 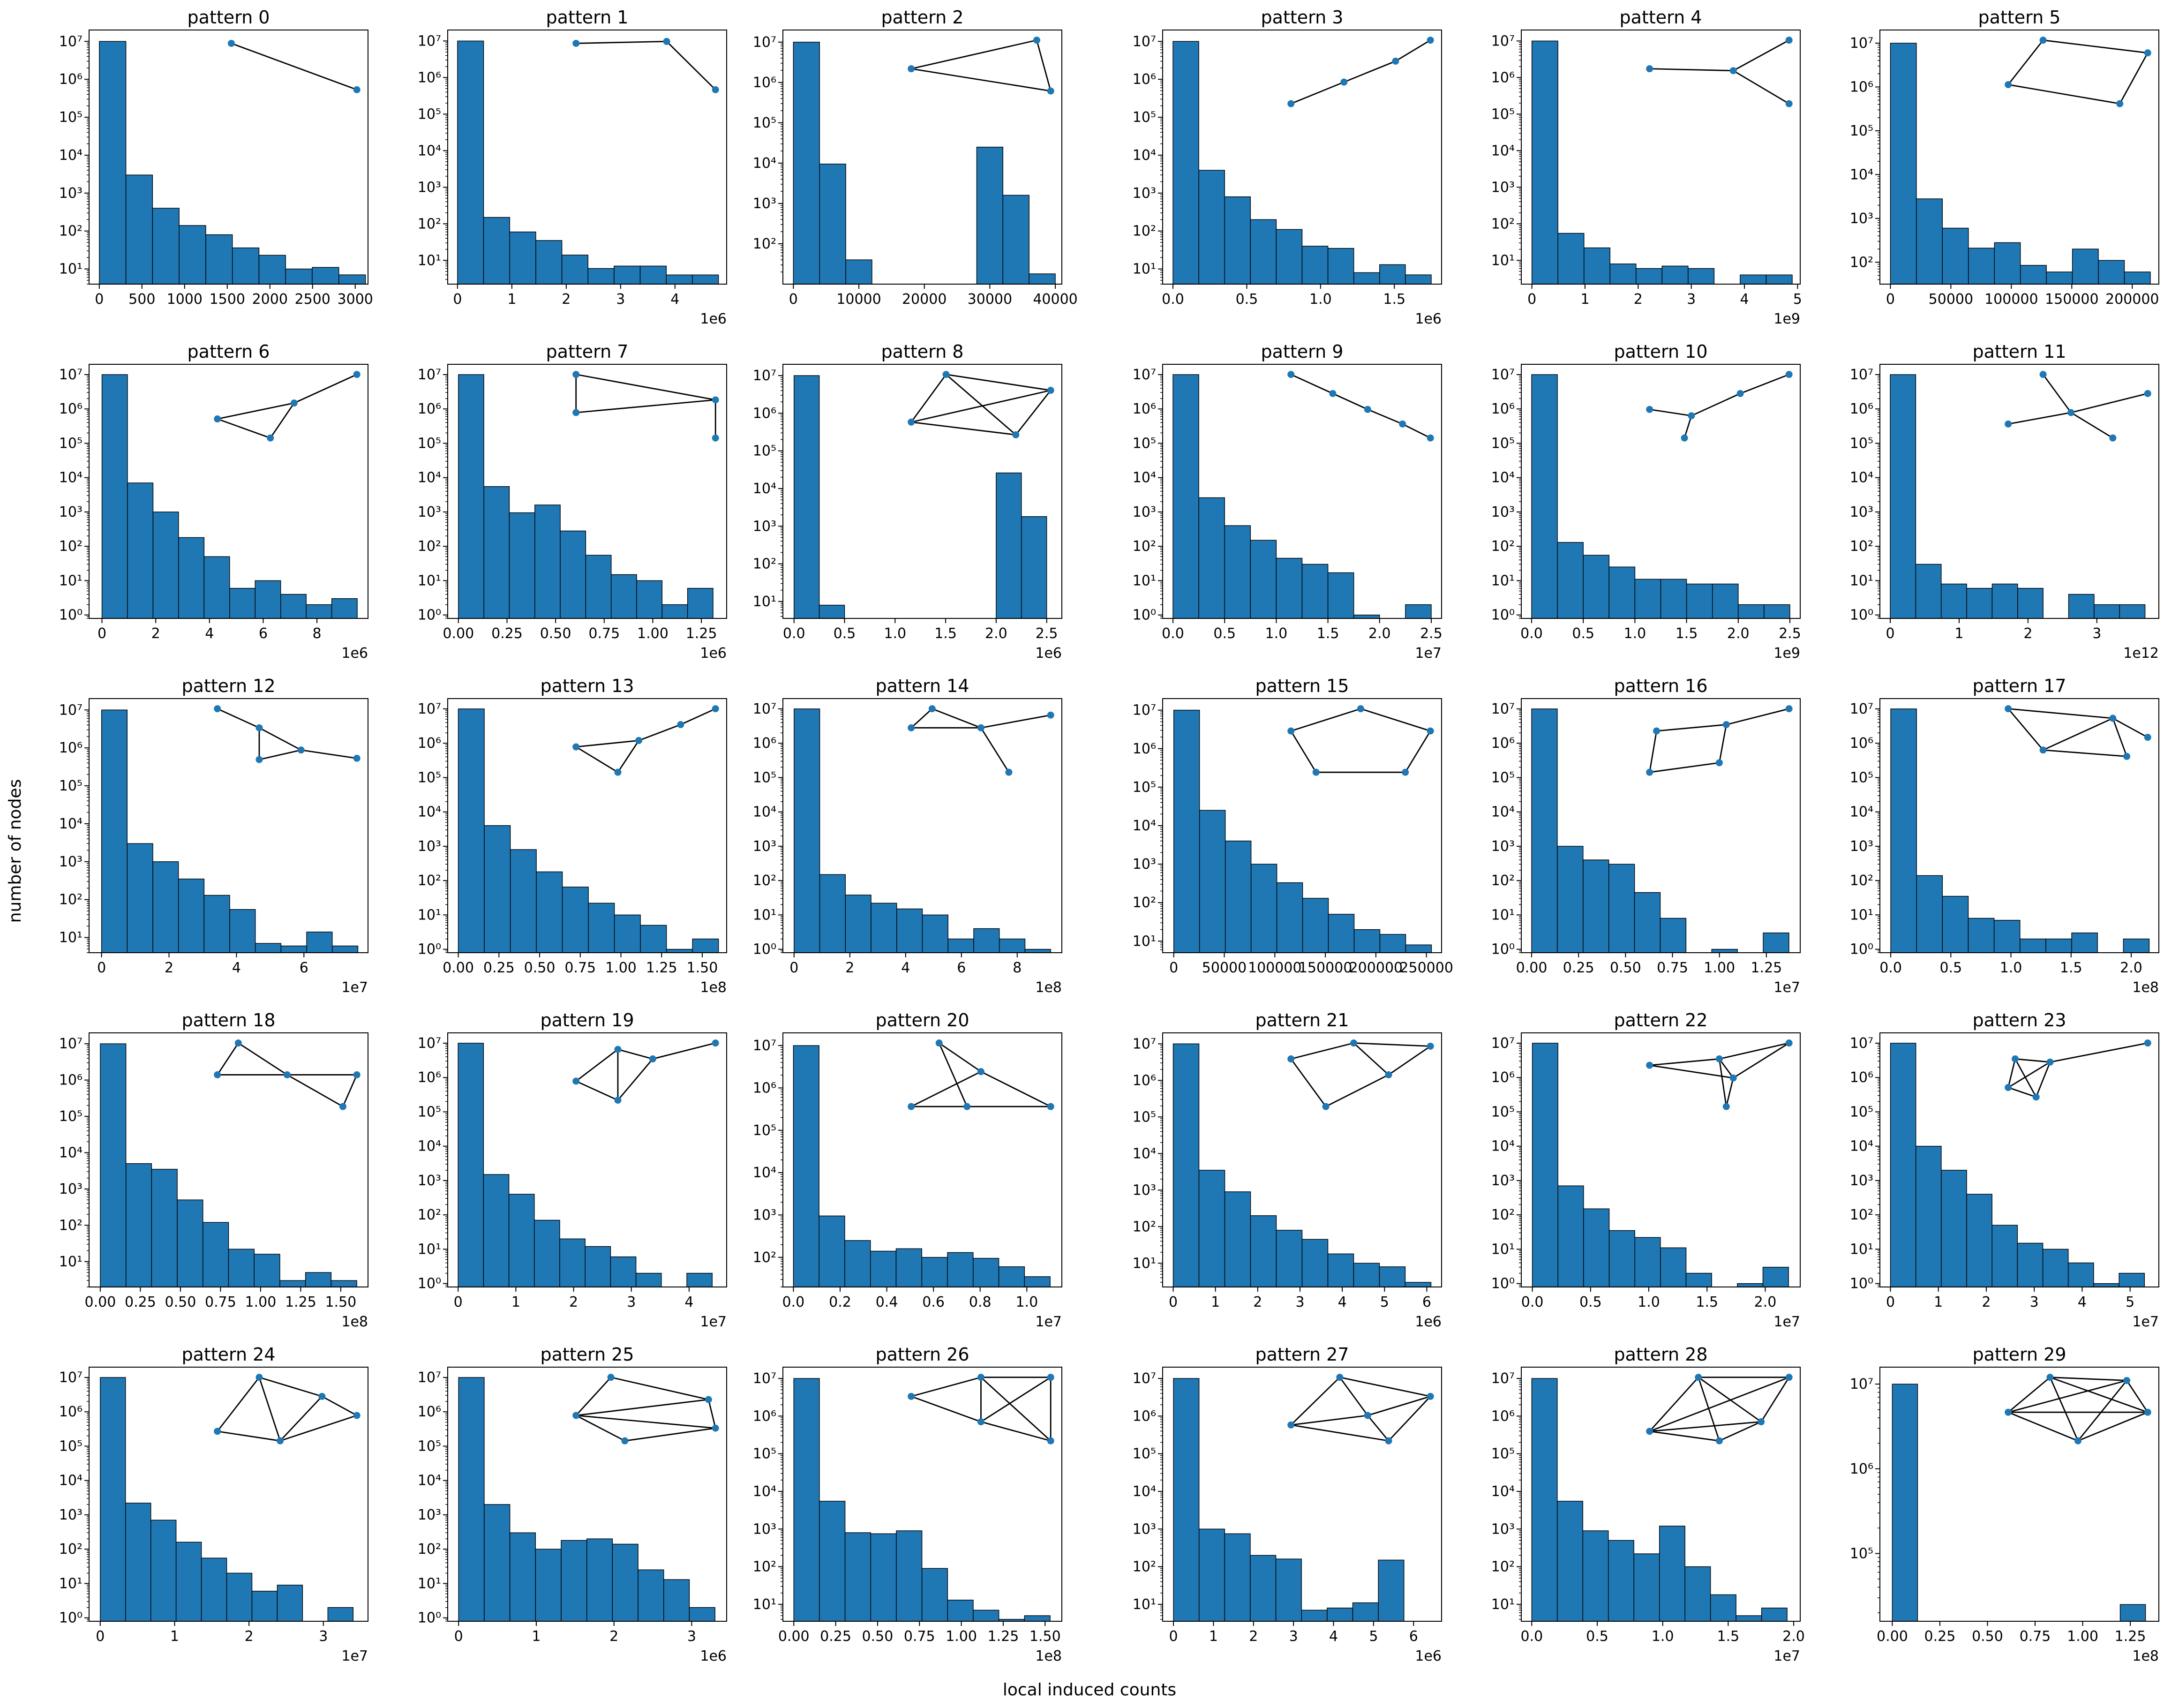 What do you see at coordinates (1765, 1302) in the screenshot?
I see `x-tick-label: 2.0` at bounding box center [1765, 1302].